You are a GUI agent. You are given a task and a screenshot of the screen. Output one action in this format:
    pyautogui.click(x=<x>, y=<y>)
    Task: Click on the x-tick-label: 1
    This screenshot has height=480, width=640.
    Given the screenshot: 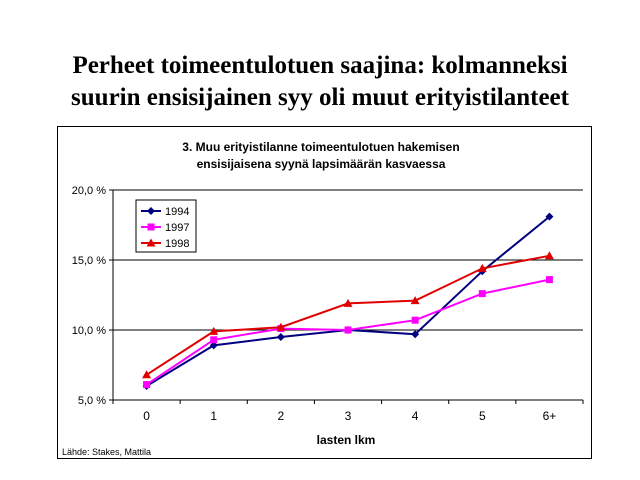 What is the action you would take?
    pyautogui.click(x=213, y=416)
    